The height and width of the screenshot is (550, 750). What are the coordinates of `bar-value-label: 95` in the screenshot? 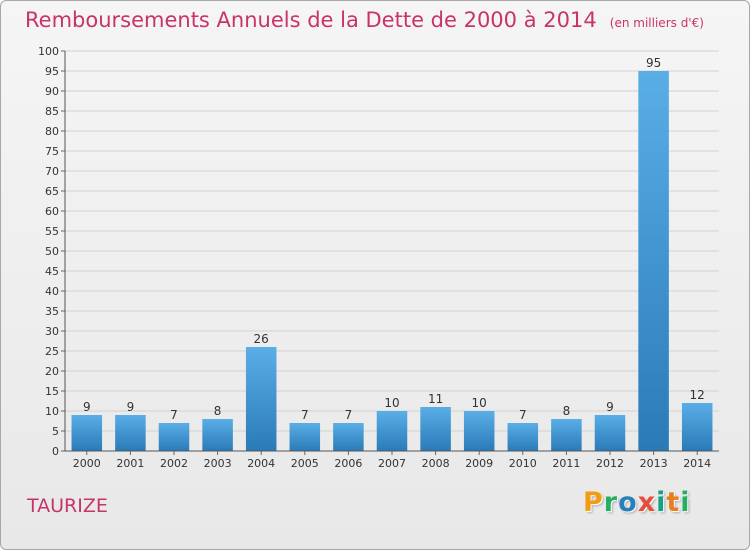 It's located at (653, 63).